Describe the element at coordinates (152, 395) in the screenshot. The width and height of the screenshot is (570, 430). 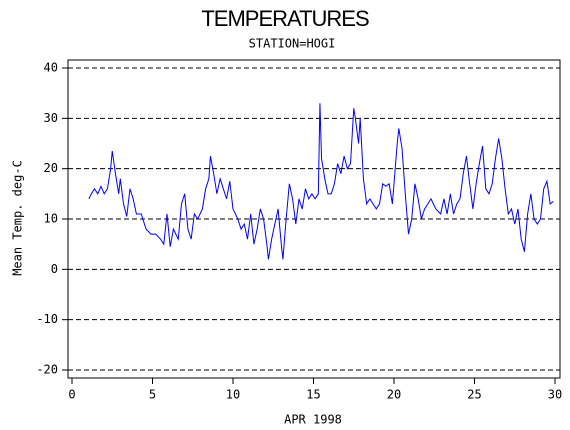
I see `x-tick-label: 5` at that location.